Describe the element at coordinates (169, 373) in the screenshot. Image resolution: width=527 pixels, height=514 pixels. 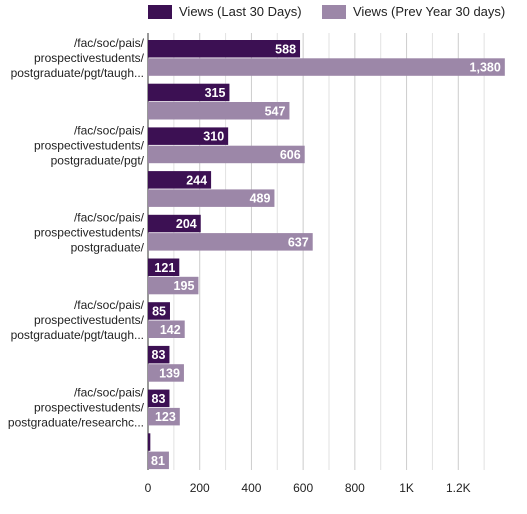
I see `bar-label-s1-7: 139` at that location.